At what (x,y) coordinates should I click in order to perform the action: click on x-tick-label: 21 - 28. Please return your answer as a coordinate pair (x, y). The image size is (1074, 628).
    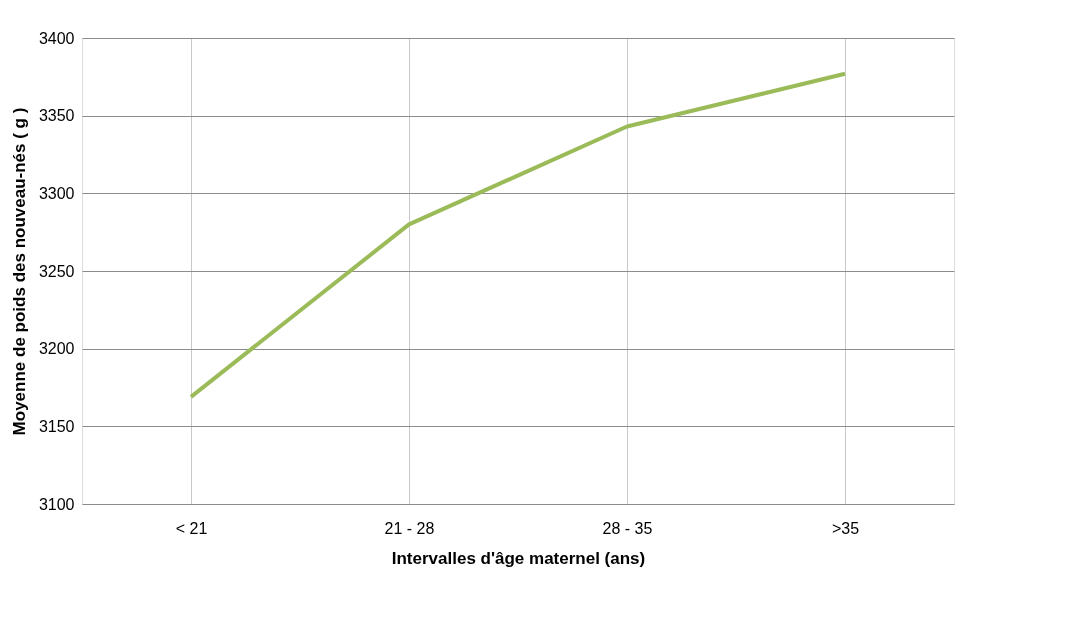
    Looking at the image, I should click on (409, 528).